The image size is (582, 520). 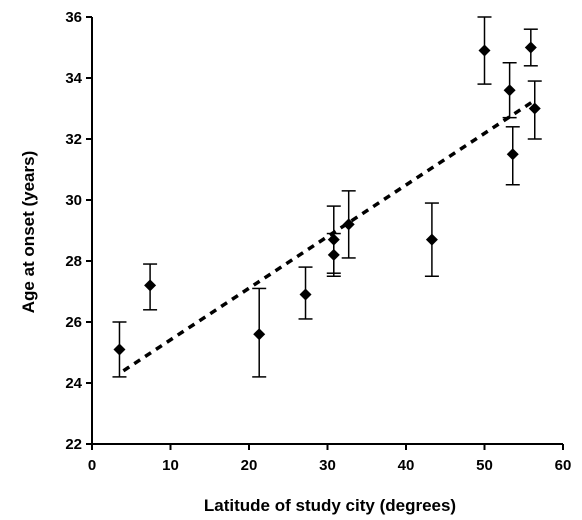 I want to click on y-tick-label: 34, so click(x=73, y=78).